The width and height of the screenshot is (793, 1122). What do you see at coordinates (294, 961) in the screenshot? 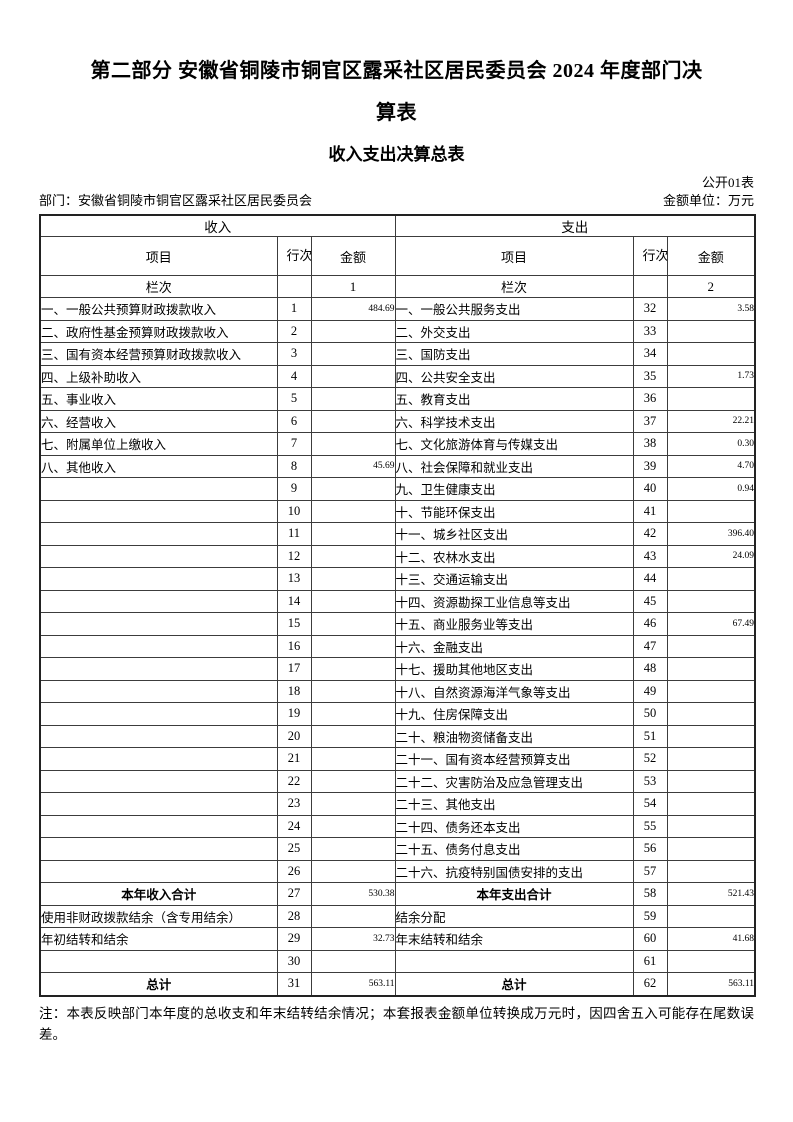
I see `income-line-no-cell: 30` at bounding box center [294, 961].